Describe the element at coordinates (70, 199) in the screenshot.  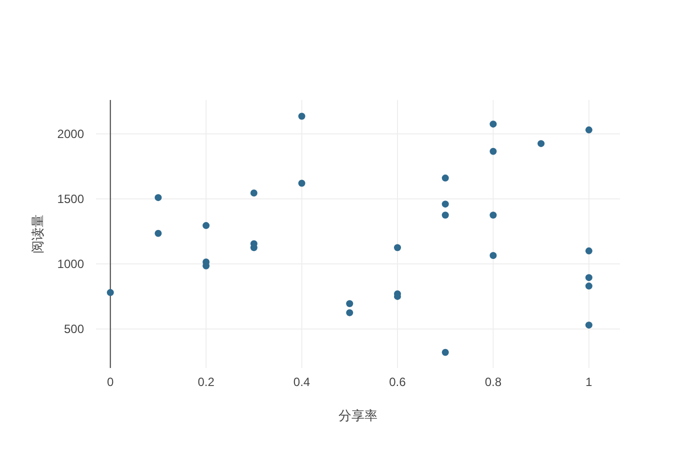
I see `y-tick-label: 1500` at that location.